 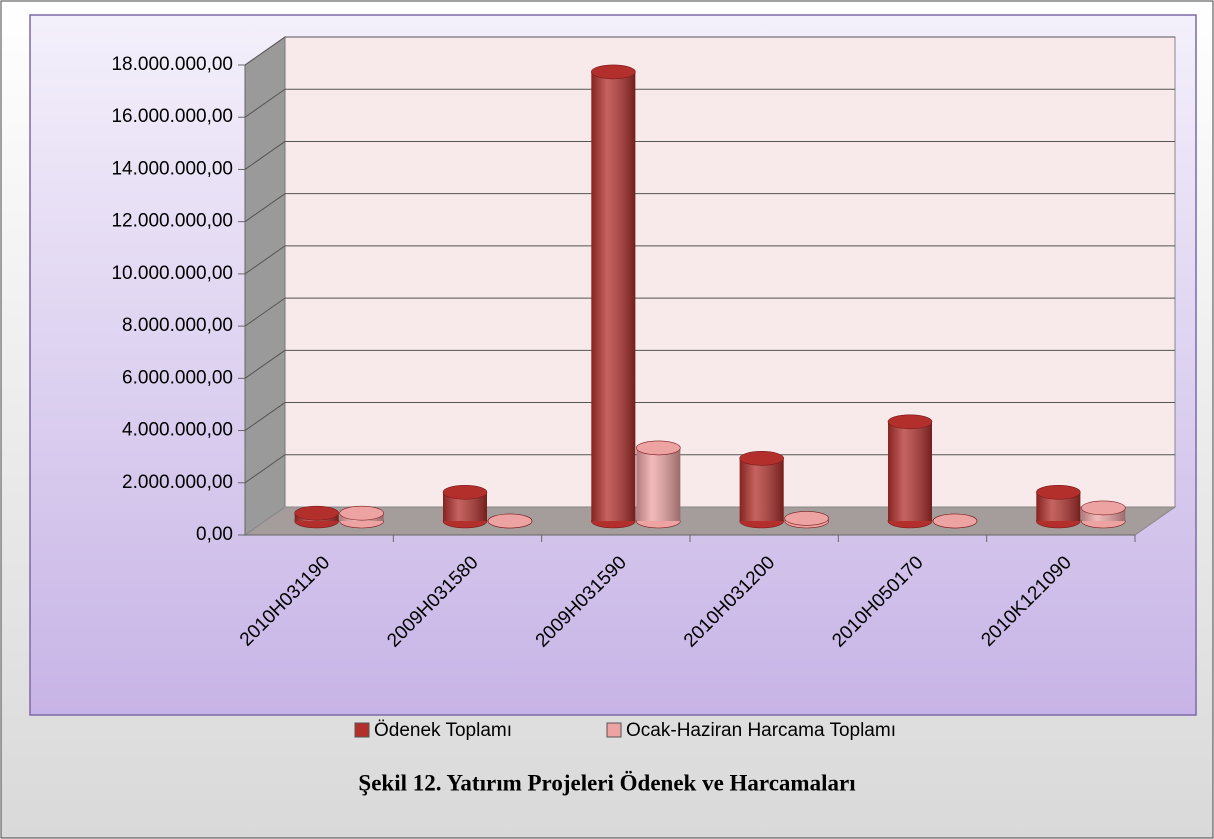 What do you see at coordinates (443, 730) in the screenshot?
I see `legend-label: Ödenek Toplamı` at bounding box center [443, 730].